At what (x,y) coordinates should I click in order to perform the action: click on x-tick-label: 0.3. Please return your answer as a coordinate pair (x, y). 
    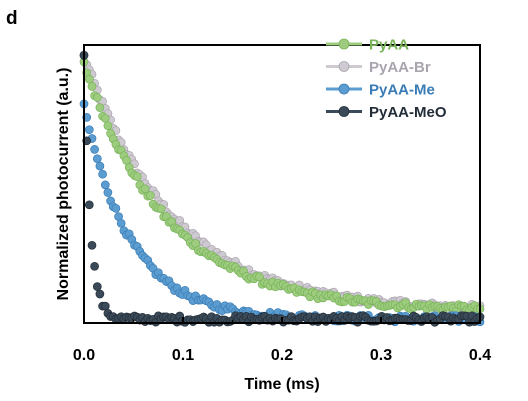
    Looking at the image, I should click on (381, 355).